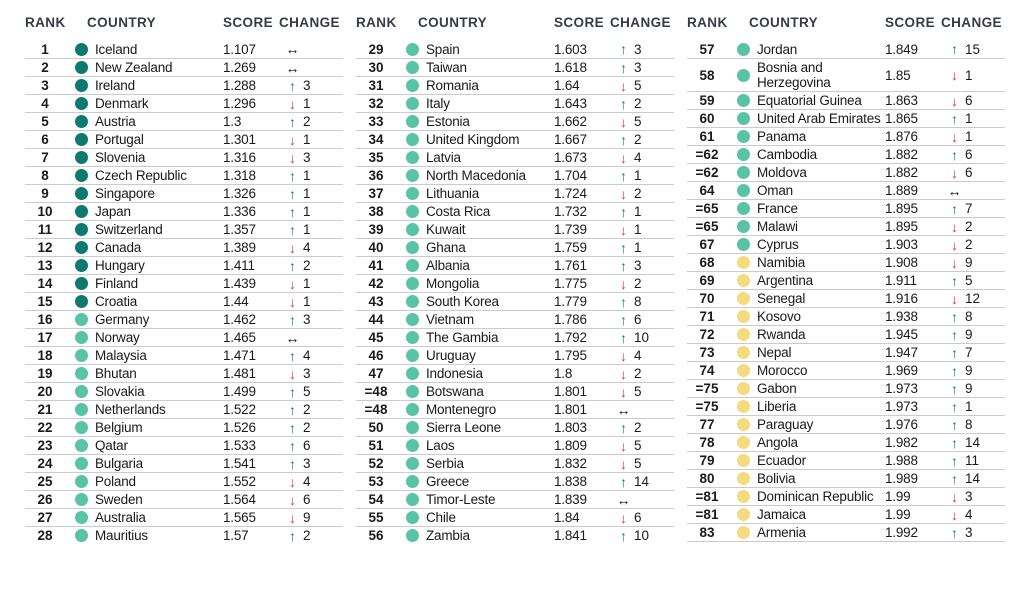 The width and height of the screenshot is (1024, 600). Describe the element at coordinates (973, 478) in the screenshot. I see `change-cell: ↑ 14` at that location.